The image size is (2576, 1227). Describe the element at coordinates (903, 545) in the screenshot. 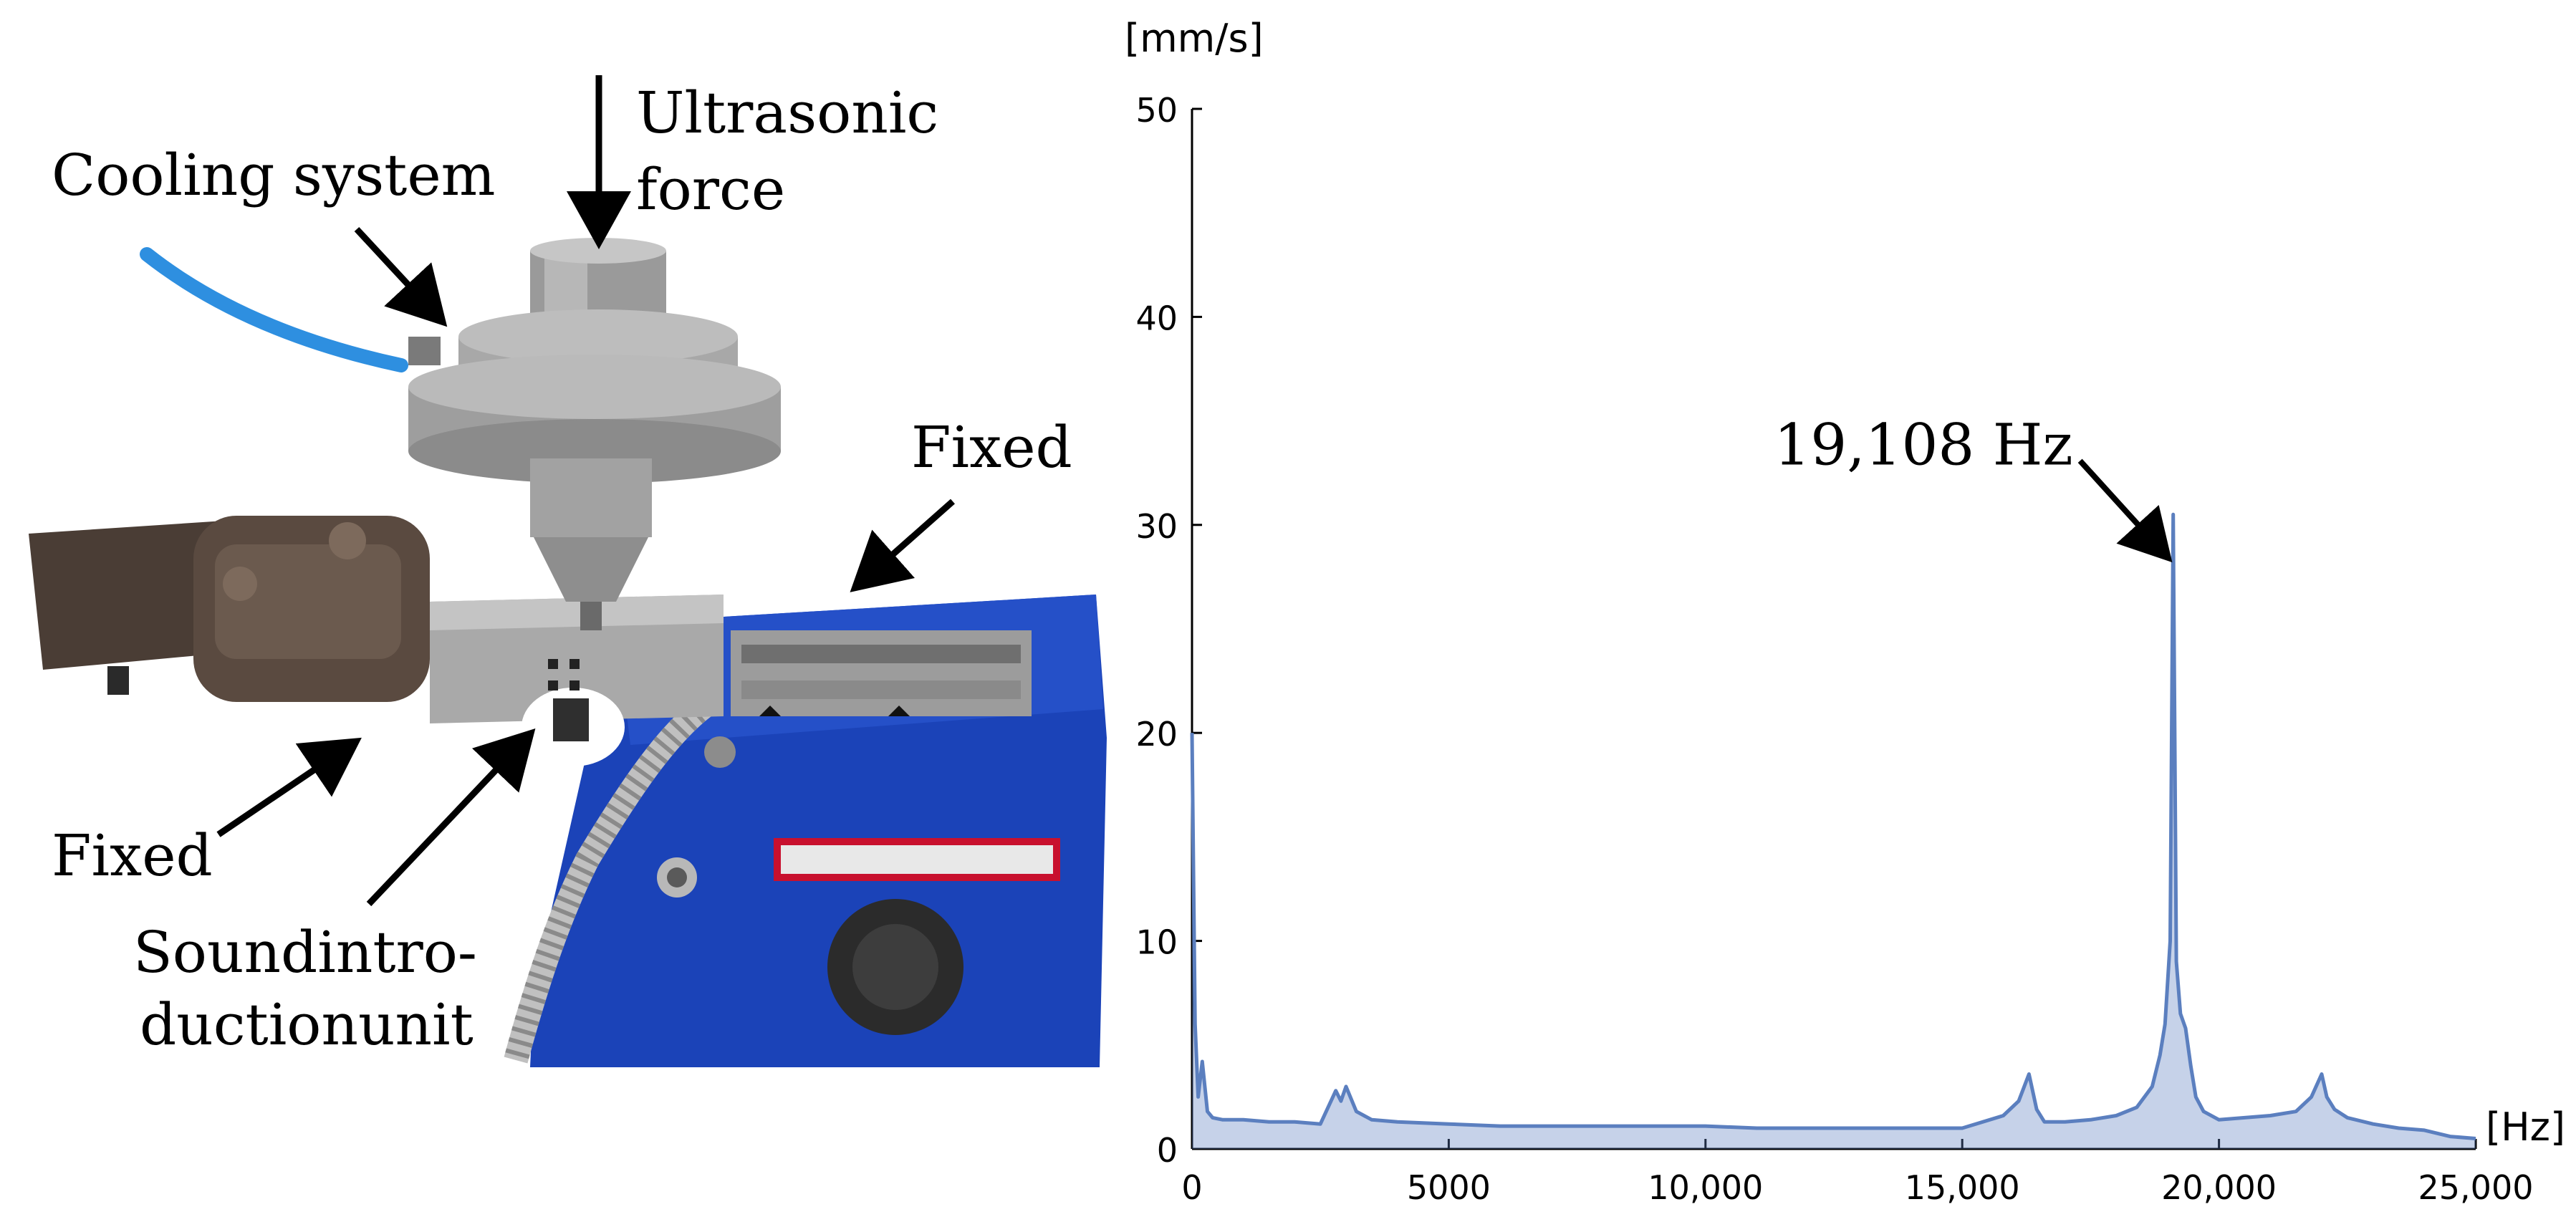

I see `fixed-right-arrow` at that location.